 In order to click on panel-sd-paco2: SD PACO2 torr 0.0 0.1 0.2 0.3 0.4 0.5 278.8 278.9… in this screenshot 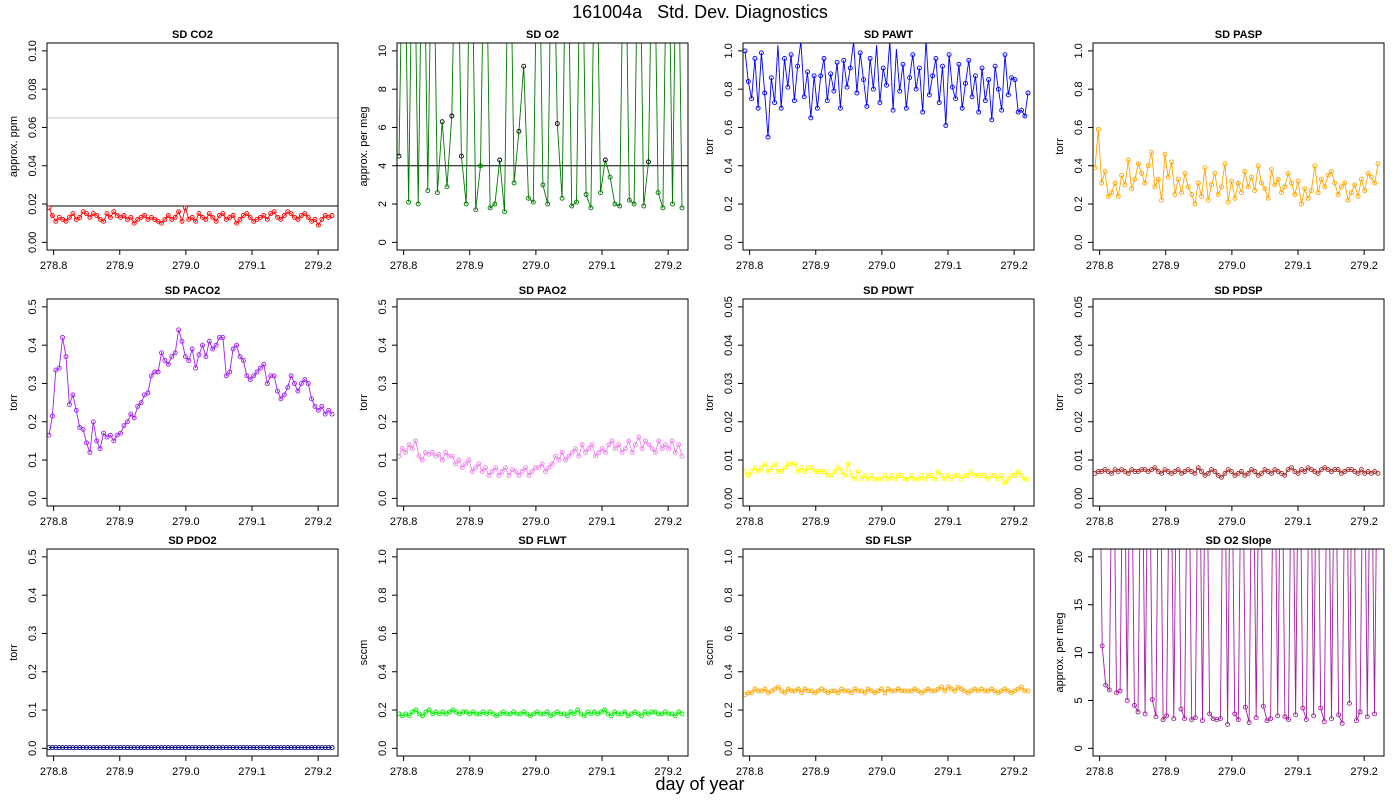, I will do `click(173, 406)`.